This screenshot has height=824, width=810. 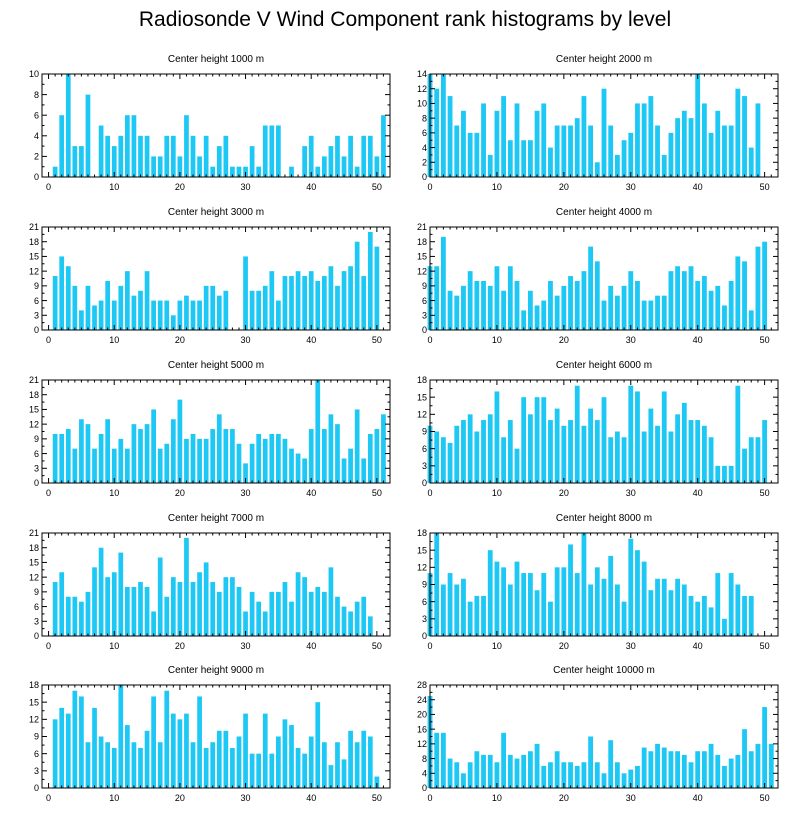 I want to click on x-tick-label: 50, so click(x=765, y=187).